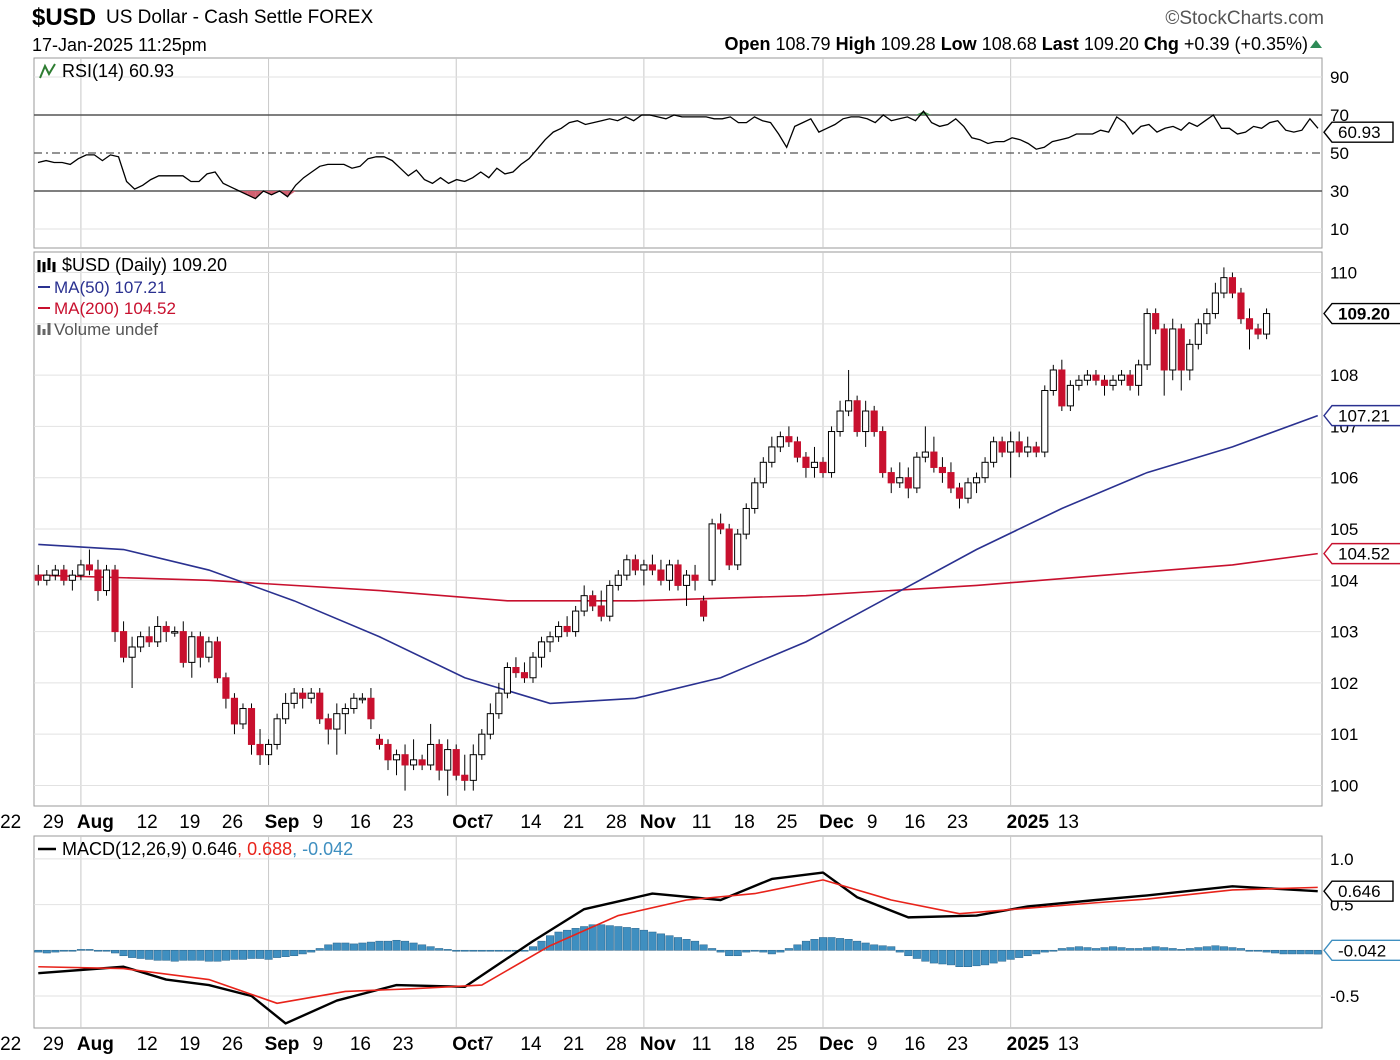 Image resolution: width=1400 pixels, height=1060 pixels. I want to click on x-axis-bottom-label: 21, so click(573, 1044).